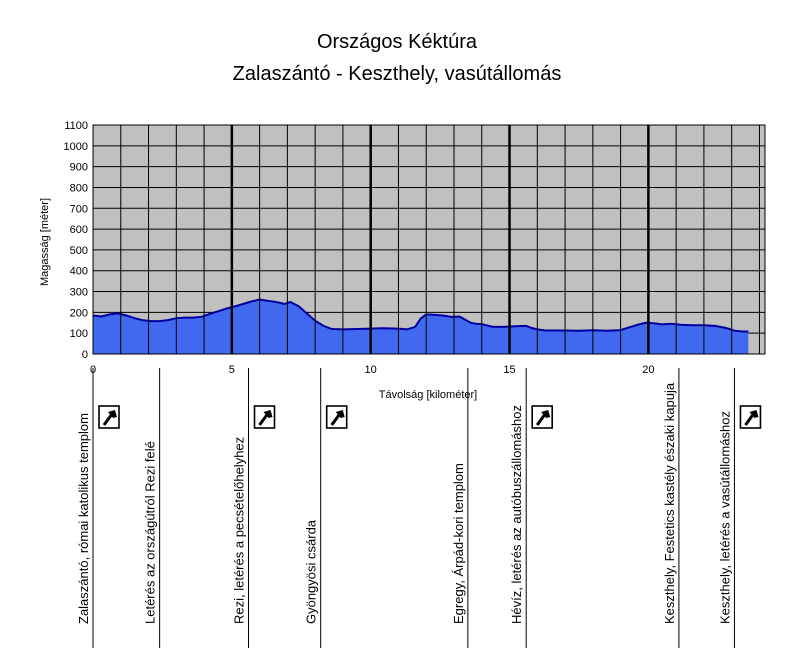 The height and width of the screenshot is (656, 800). What do you see at coordinates (420, 315) in the screenshot?
I see `elevation-line` at bounding box center [420, 315].